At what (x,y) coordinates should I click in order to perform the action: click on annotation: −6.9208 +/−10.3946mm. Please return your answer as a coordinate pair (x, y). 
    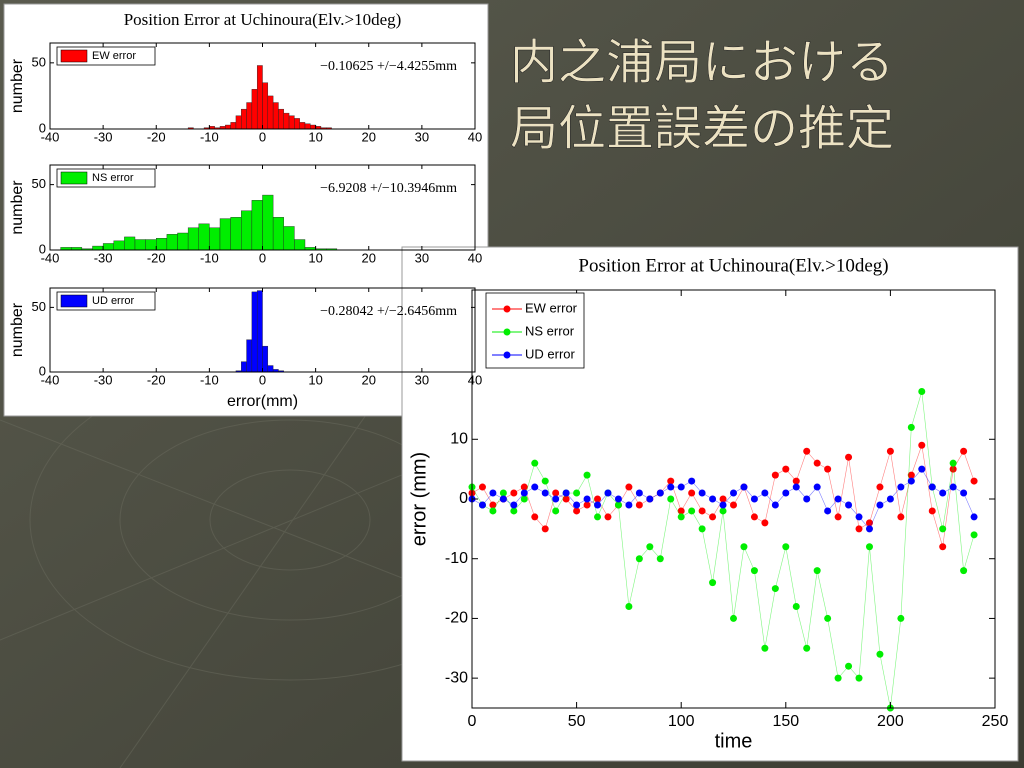
    Looking at the image, I should click on (388, 188).